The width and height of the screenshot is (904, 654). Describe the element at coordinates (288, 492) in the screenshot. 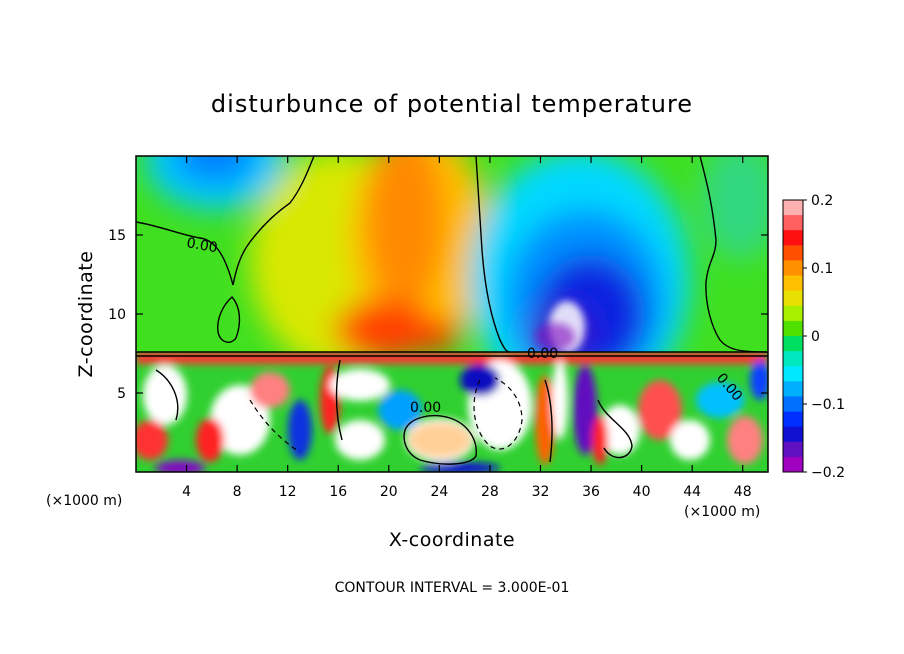

I see `x-tick-label: 12` at that location.